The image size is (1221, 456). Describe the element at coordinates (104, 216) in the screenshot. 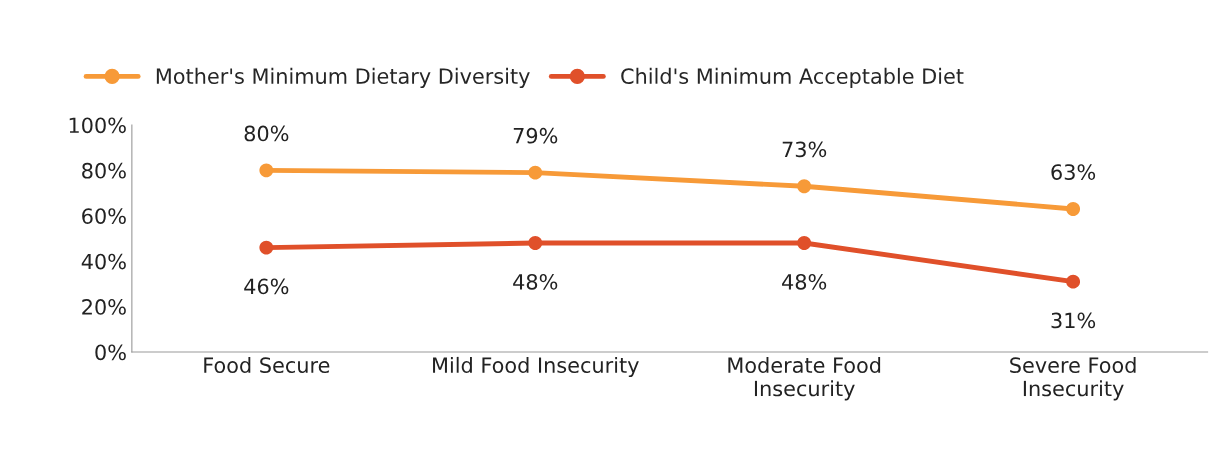

I see `y-tick-label: 60%` at that location.